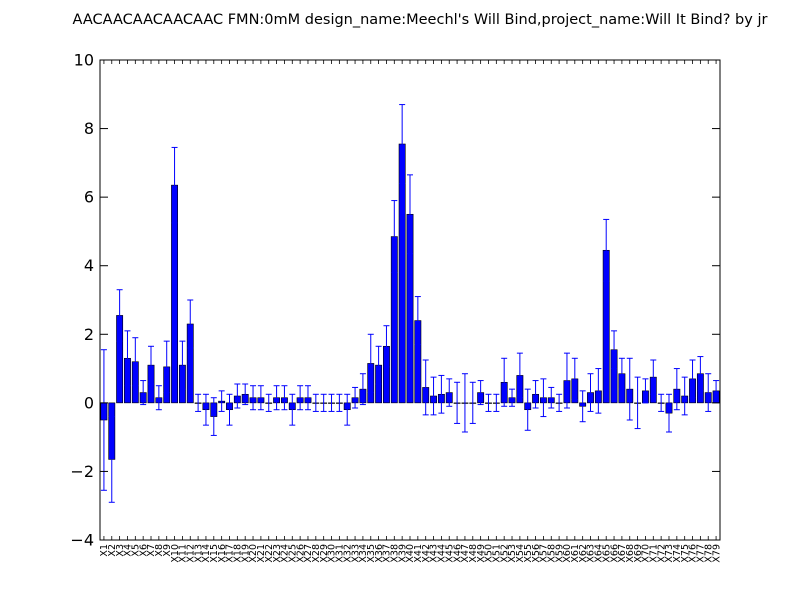  What do you see at coordinates (708, 392) in the screenshot?
I see `error-bar-X78` at bounding box center [708, 392].